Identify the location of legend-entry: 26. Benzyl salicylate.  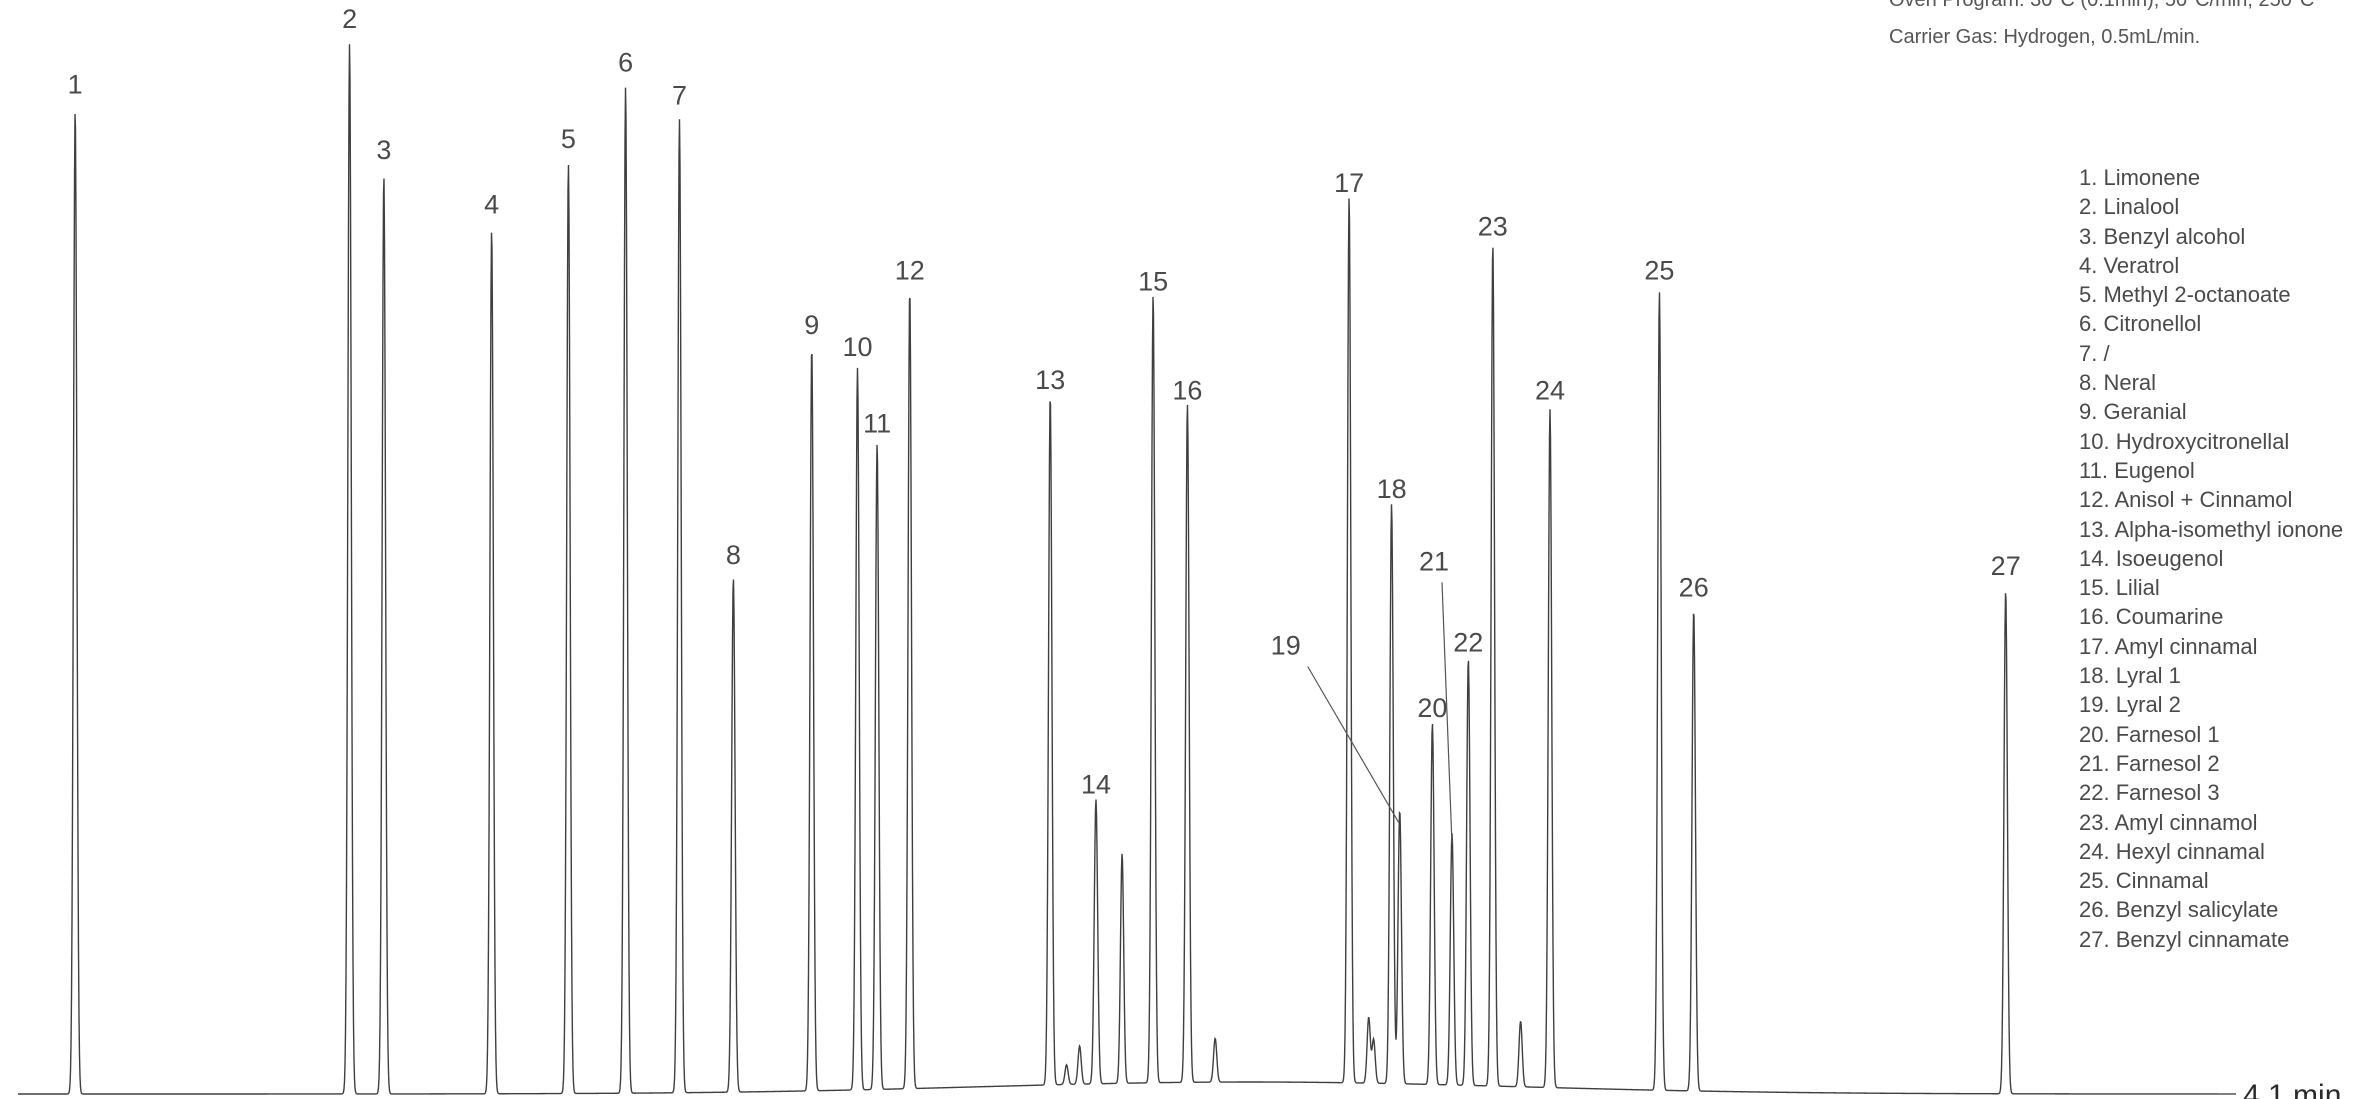
(2179, 910).